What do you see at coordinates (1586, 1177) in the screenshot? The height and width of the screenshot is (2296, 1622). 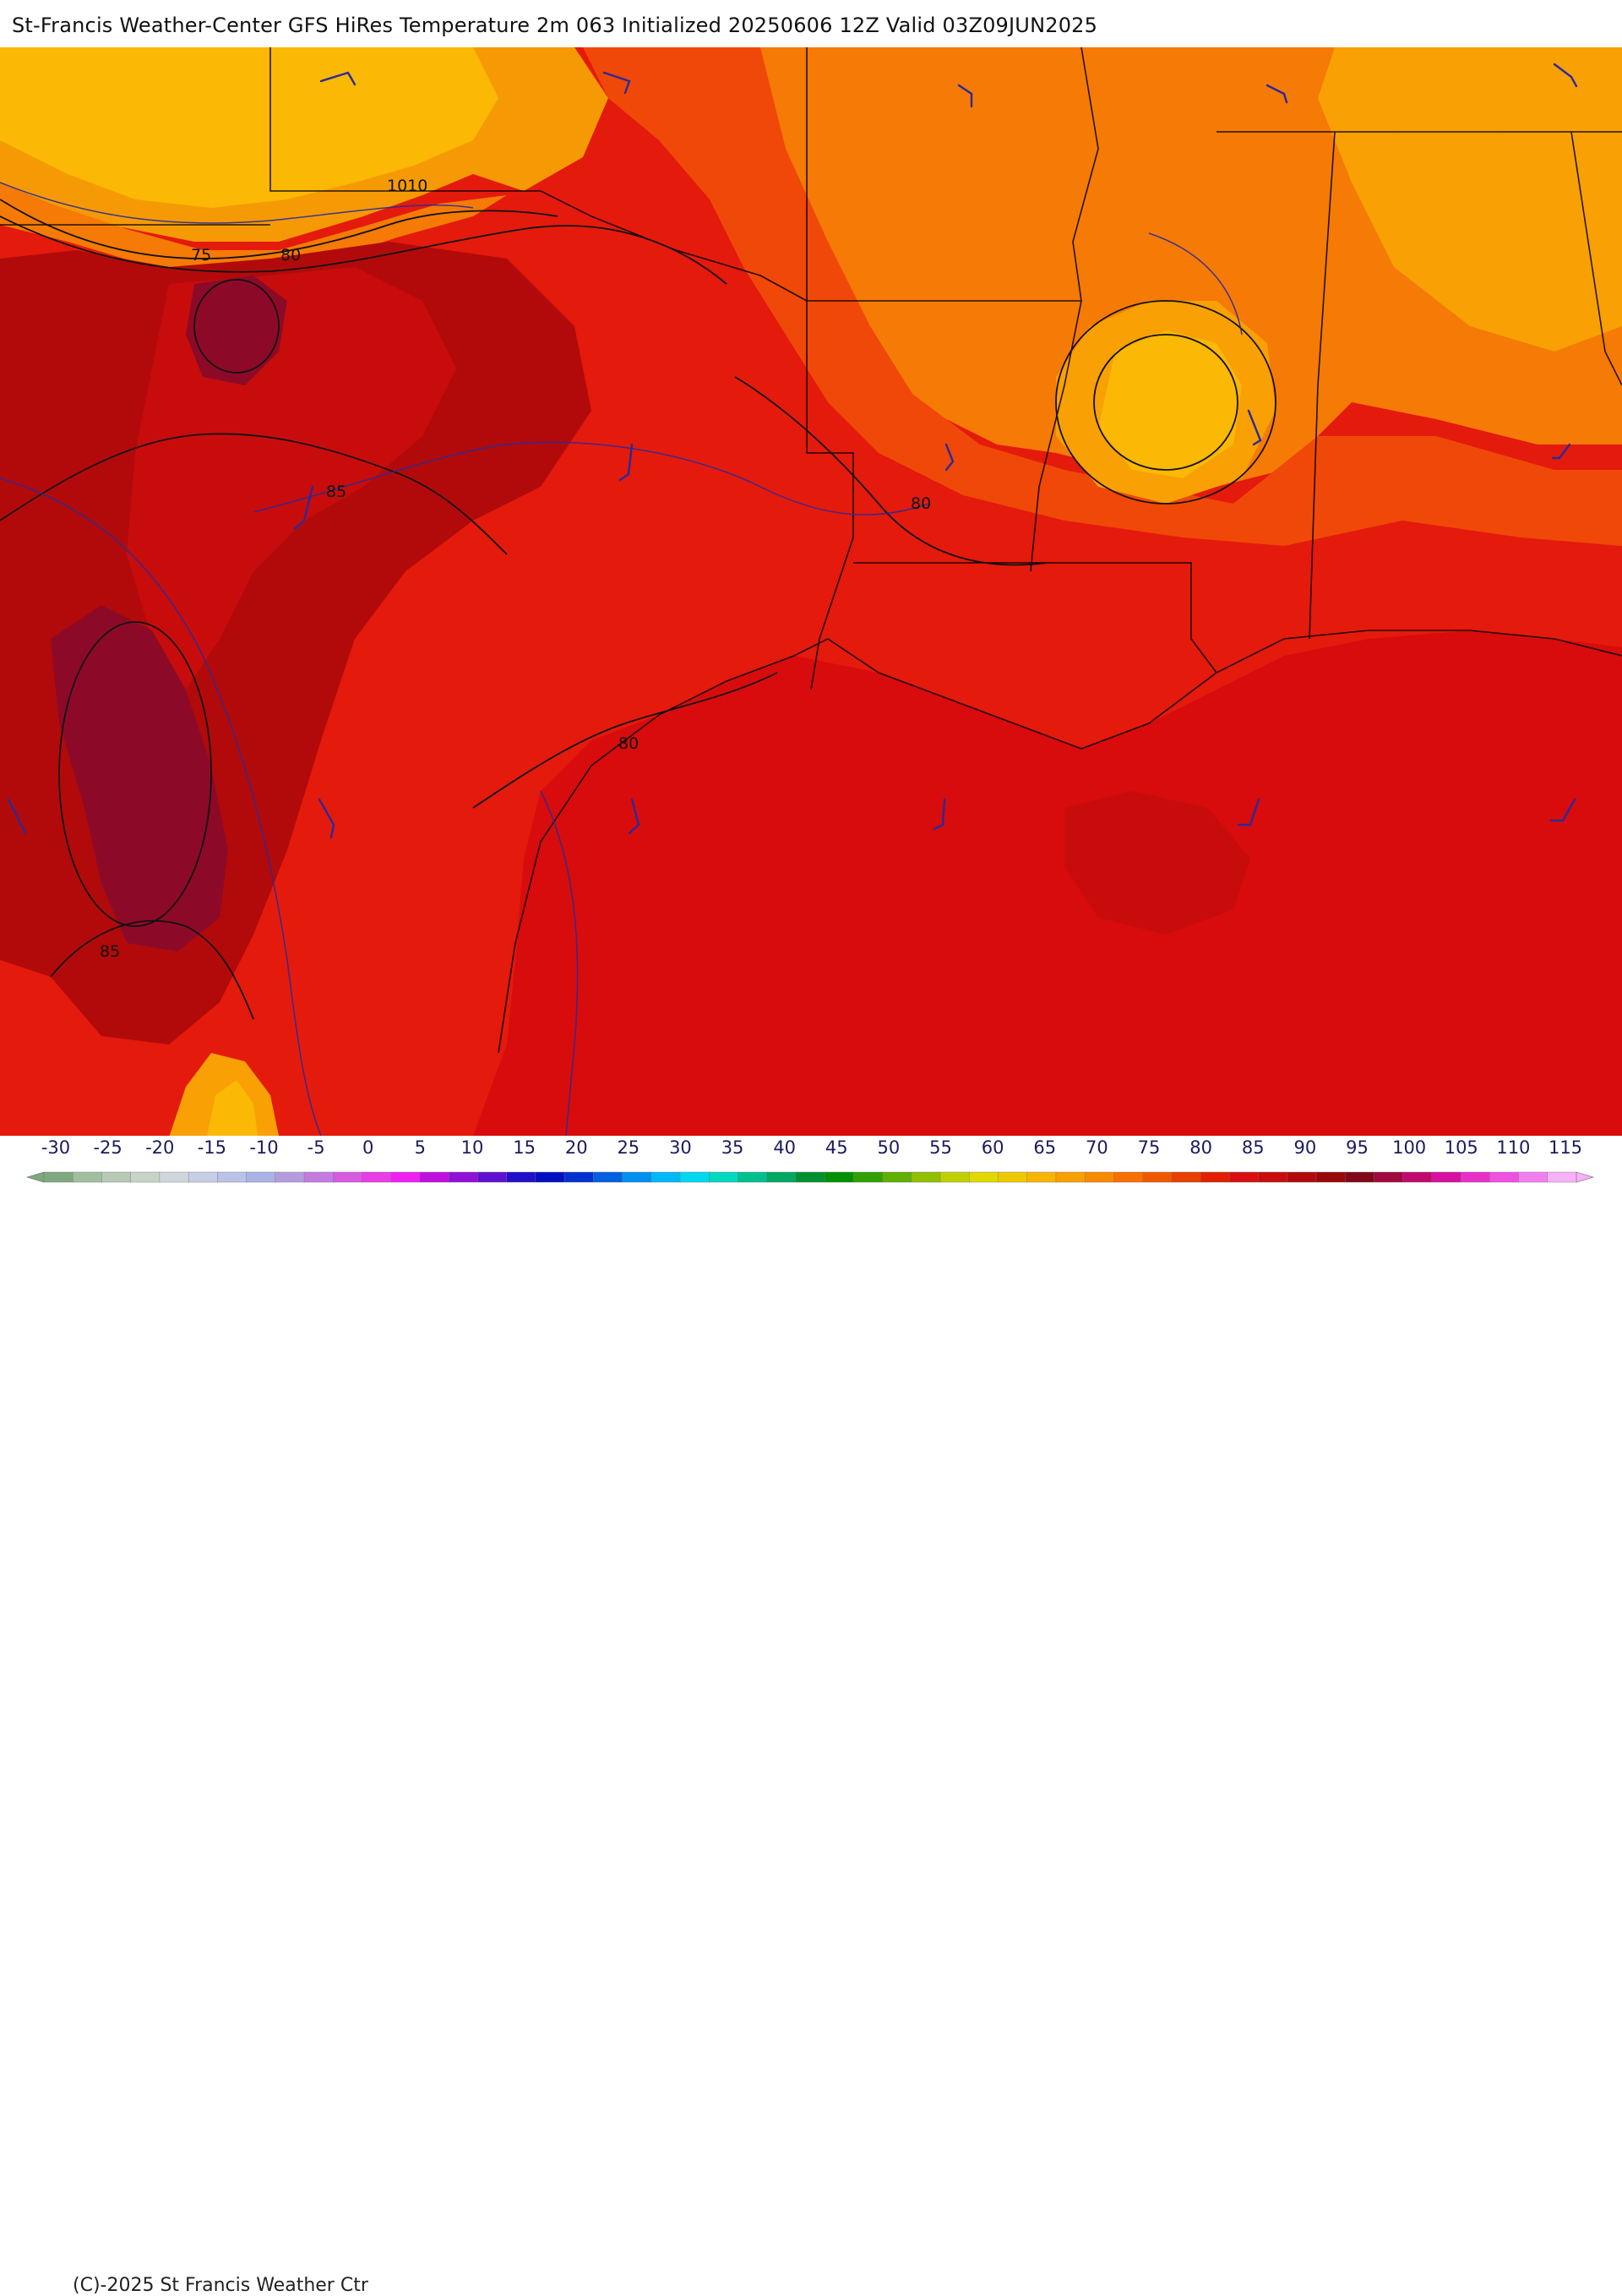 I see `colorbar-right-arrow` at bounding box center [1586, 1177].